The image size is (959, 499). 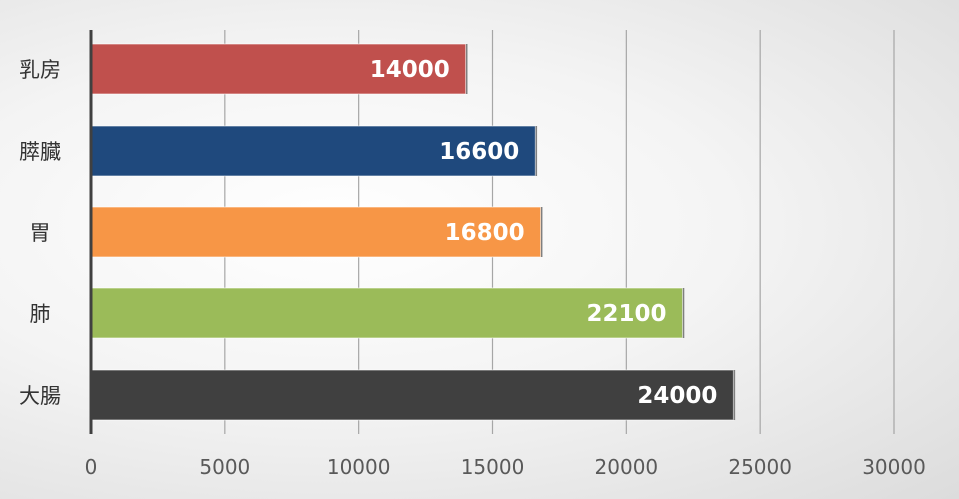 I want to click on x-tick-label-20000: 20000, so click(x=627, y=467).